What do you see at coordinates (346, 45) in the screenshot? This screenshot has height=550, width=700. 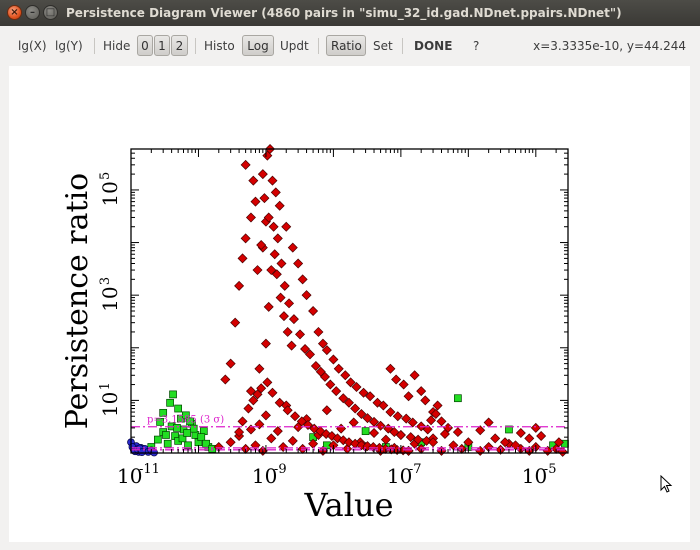 I see `ratio-toggle-button: Ratio` at bounding box center [346, 45].